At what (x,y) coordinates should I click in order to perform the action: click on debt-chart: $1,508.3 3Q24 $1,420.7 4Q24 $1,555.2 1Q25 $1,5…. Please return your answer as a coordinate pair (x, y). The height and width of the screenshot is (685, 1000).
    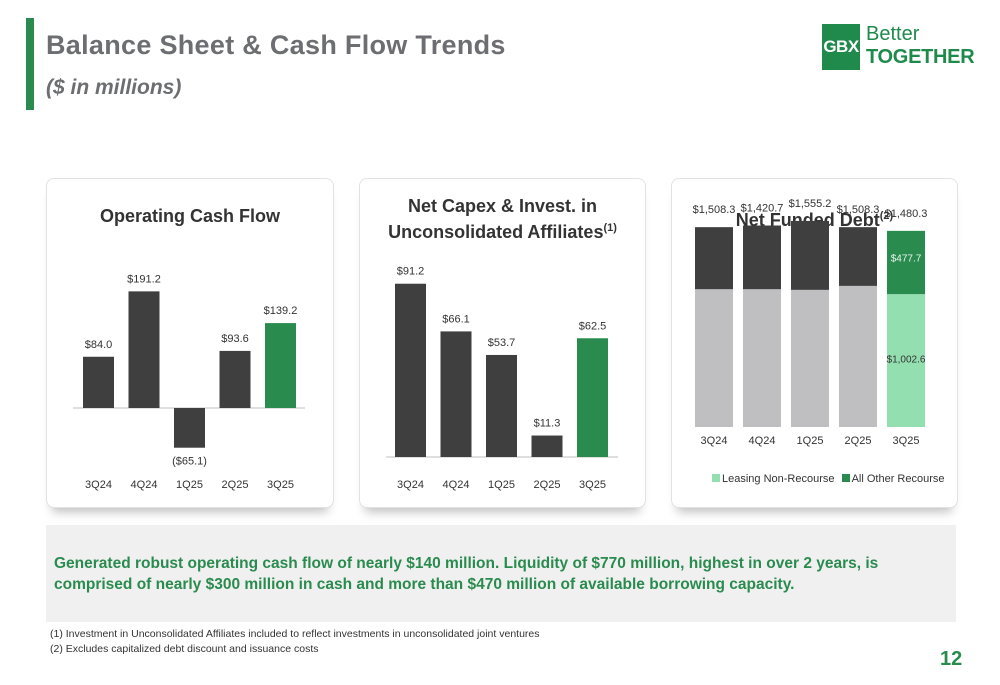
    Looking at the image, I should click on (810, 322).